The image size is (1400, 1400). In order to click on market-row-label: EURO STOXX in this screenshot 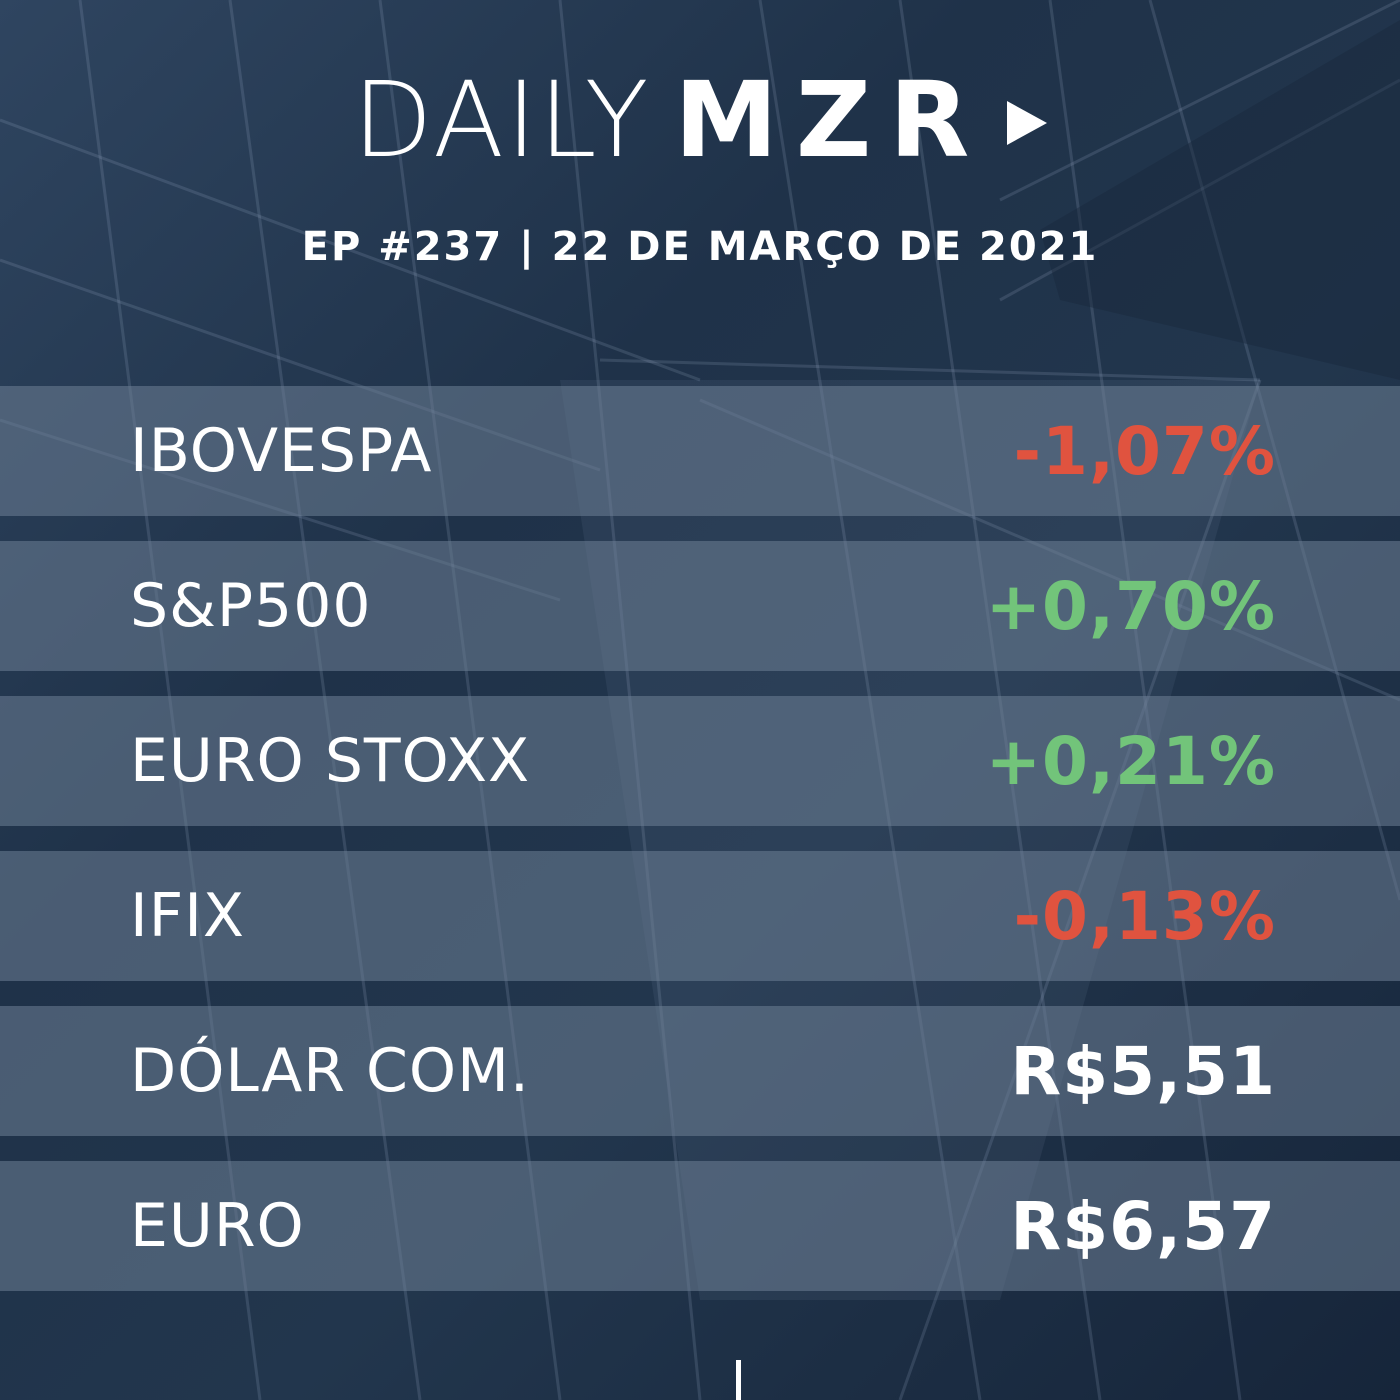, I will do `click(330, 761)`.